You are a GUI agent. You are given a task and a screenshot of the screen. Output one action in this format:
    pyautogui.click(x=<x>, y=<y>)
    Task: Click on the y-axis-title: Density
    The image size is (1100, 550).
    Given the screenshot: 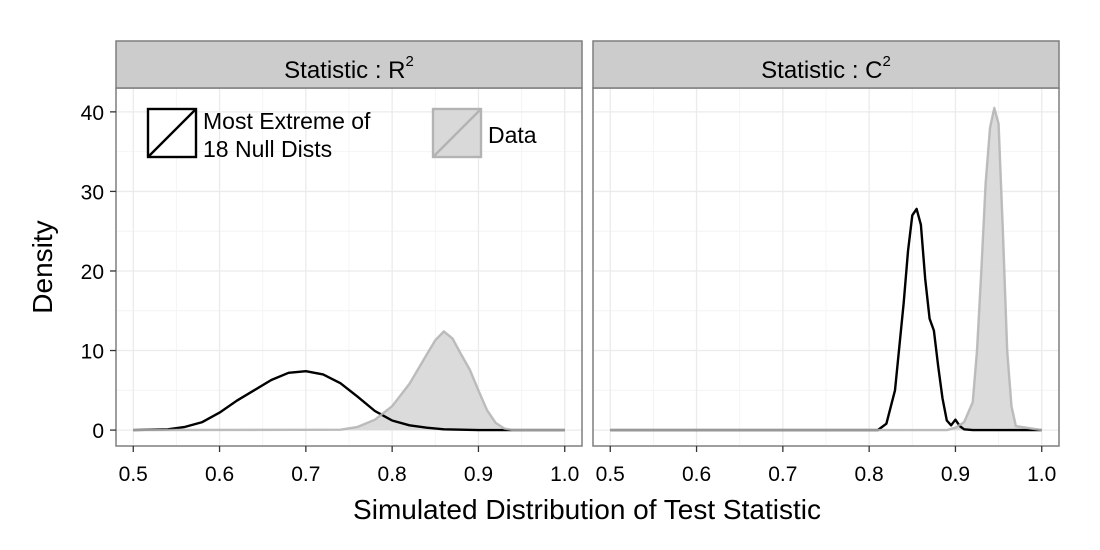 What is the action you would take?
    pyautogui.click(x=42, y=266)
    